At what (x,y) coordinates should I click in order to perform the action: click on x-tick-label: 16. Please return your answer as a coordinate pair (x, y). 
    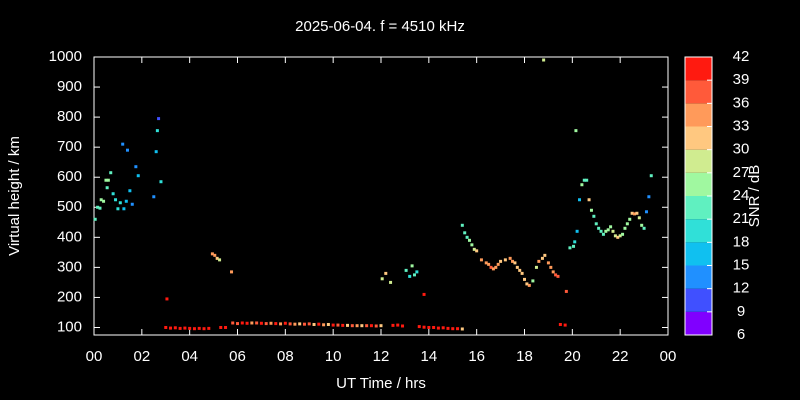
    Looking at the image, I should click on (476, 356).